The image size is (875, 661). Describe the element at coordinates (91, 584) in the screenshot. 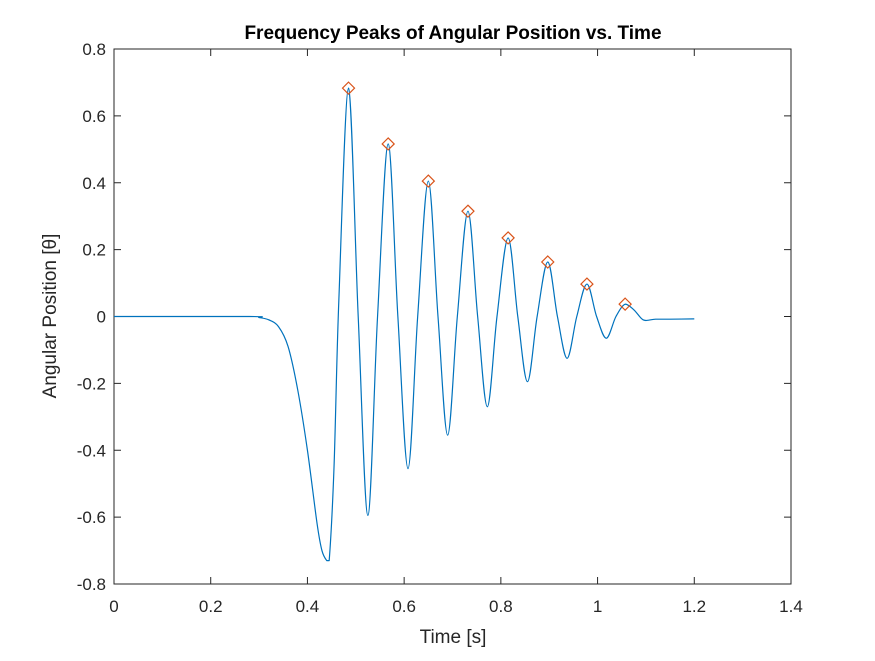

I see `y-tick-label: -0.8` at that location.